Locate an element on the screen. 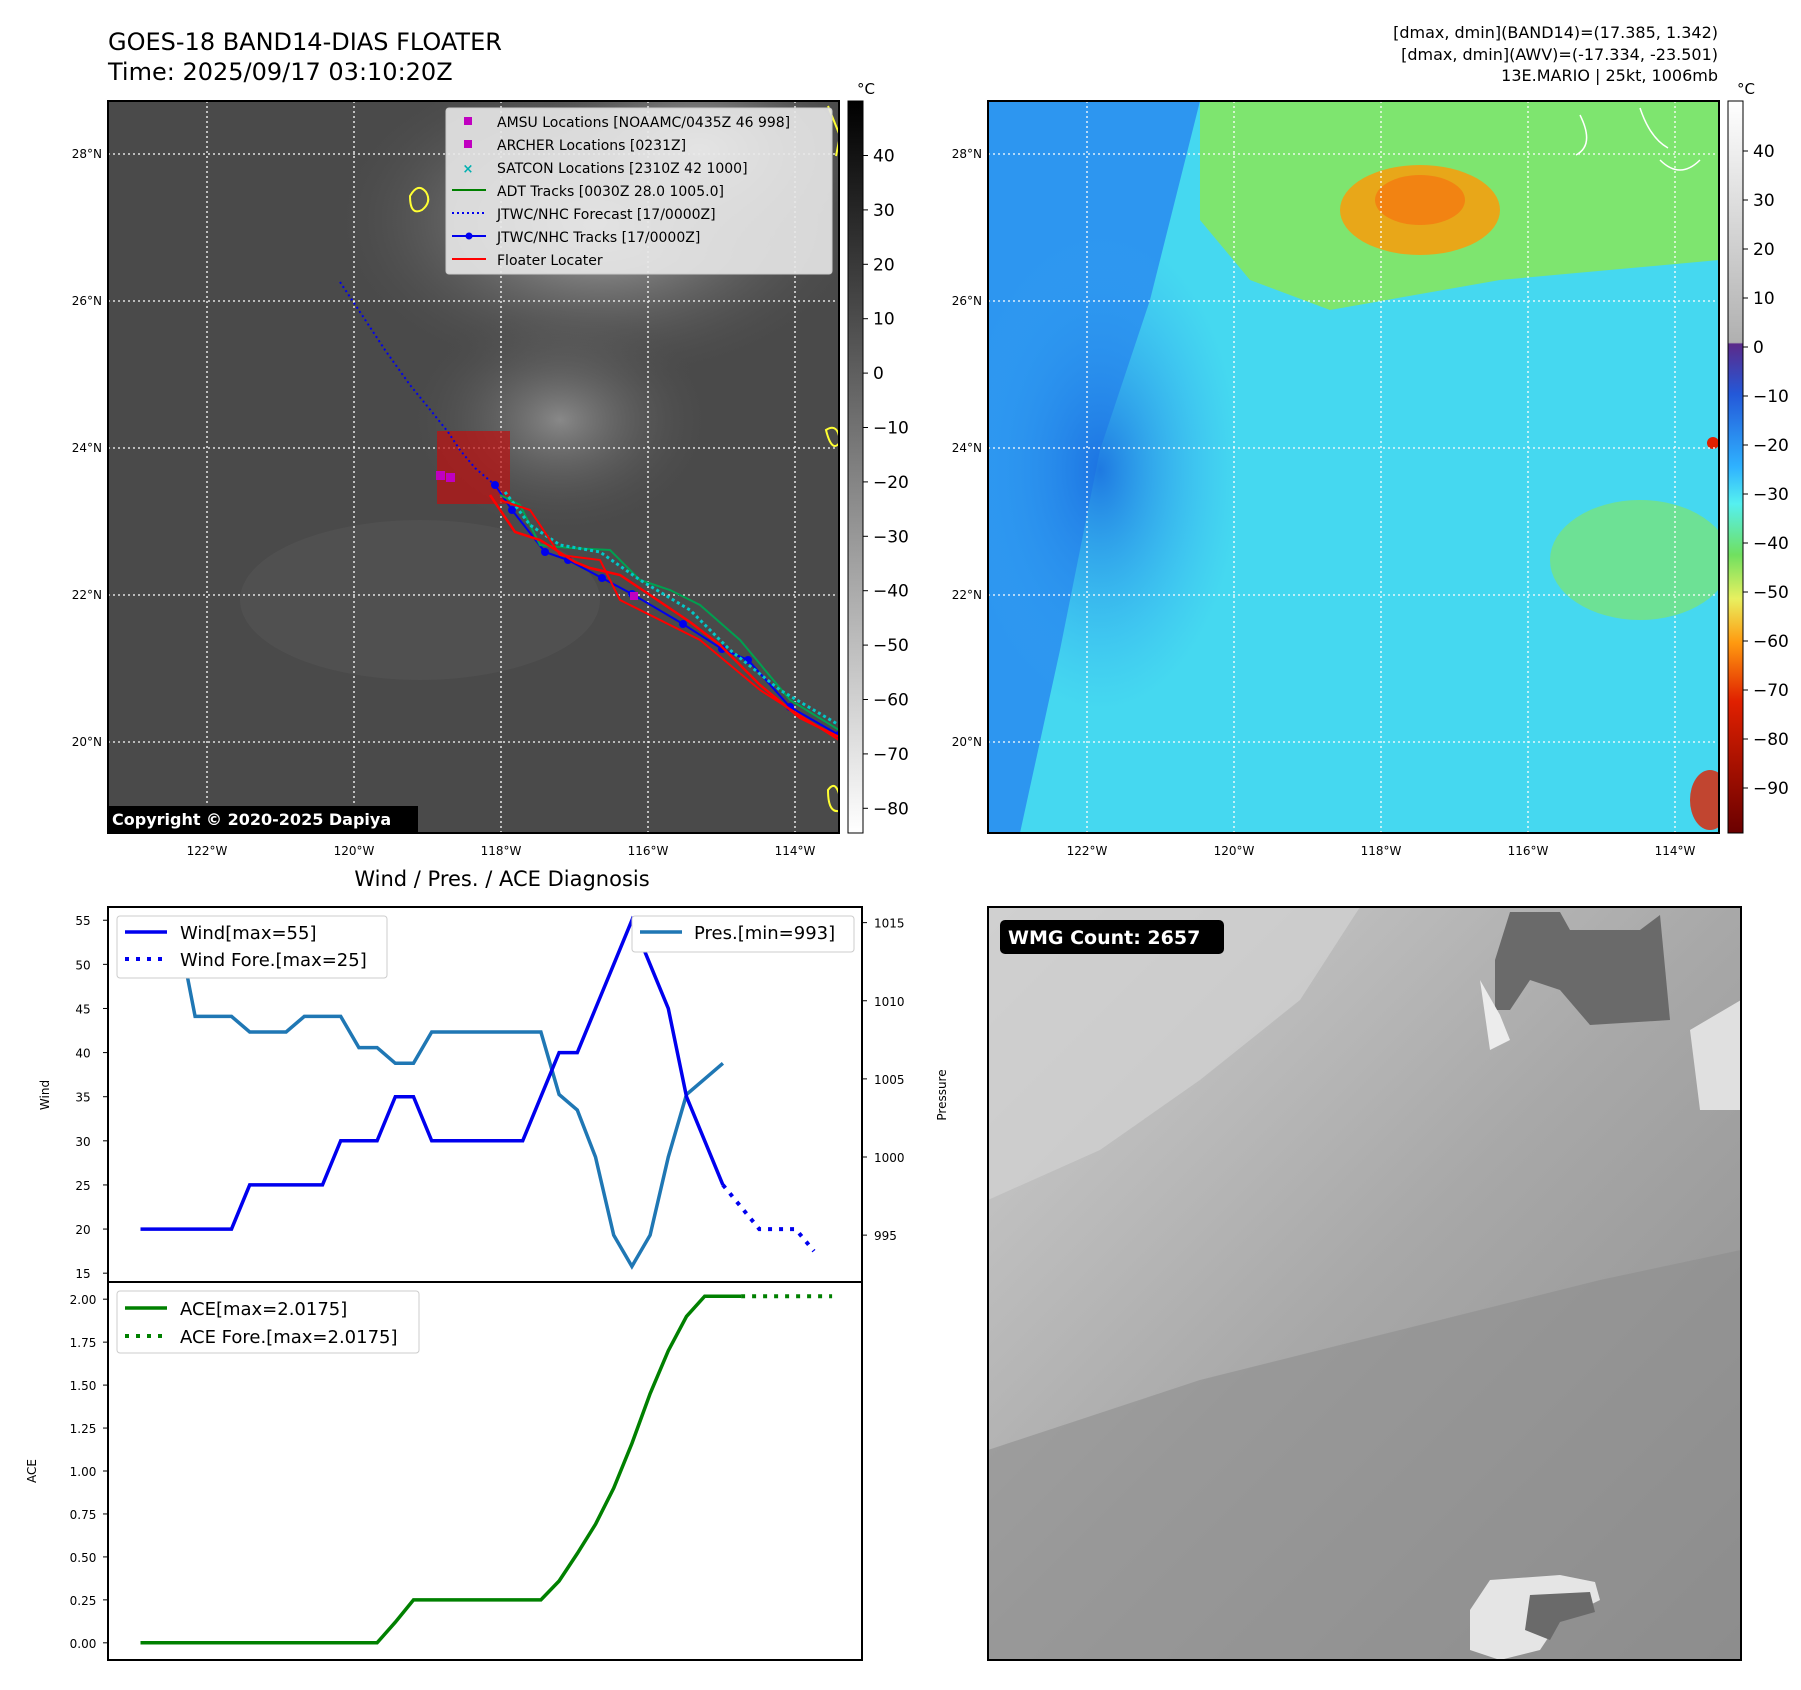  colorbar-tick-label: −20 is located at coordinates (891, 483).